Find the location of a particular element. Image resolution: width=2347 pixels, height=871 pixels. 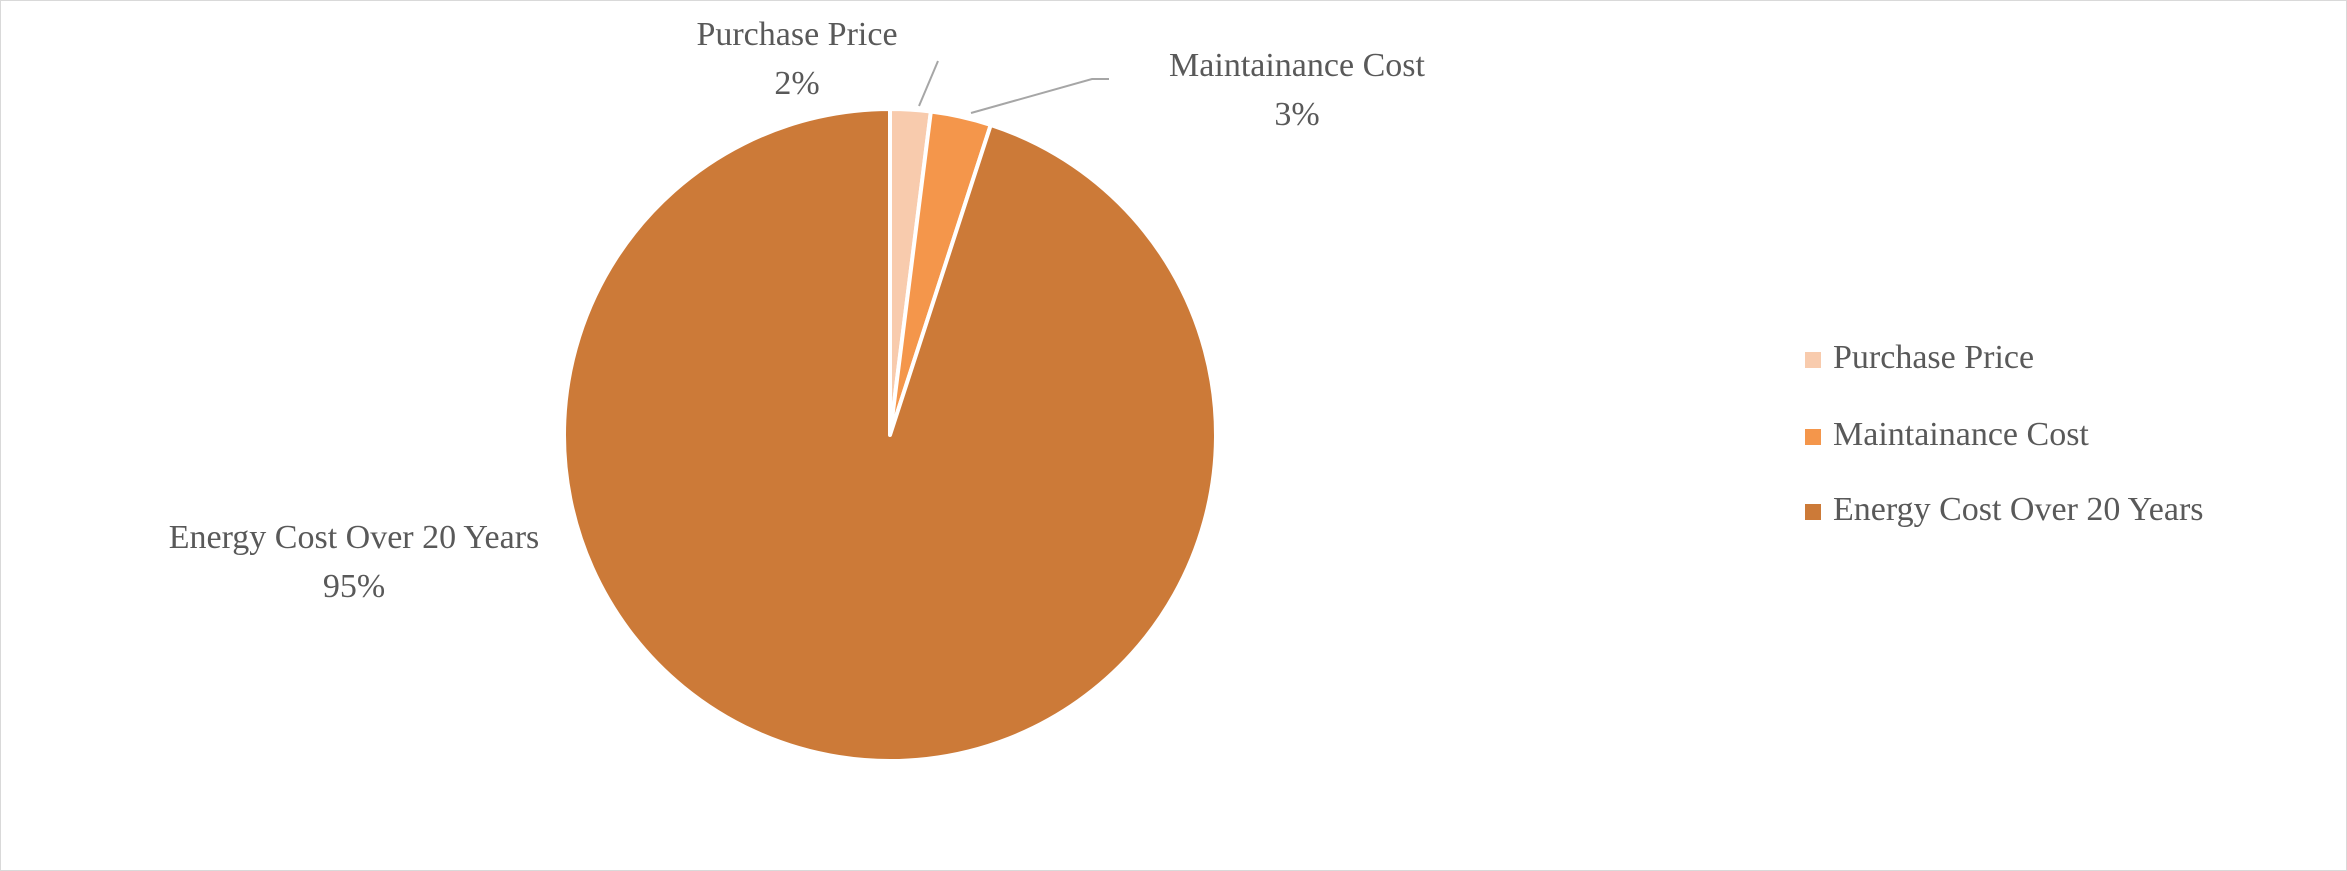

data-label: Energy Cost Over 20 Years 95% is located at coordinates (354, 562).